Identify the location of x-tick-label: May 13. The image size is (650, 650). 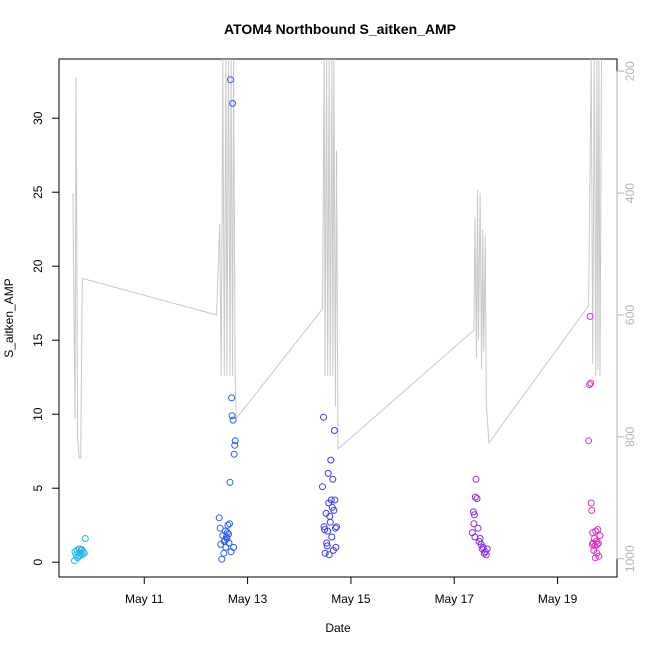
(248, 599).